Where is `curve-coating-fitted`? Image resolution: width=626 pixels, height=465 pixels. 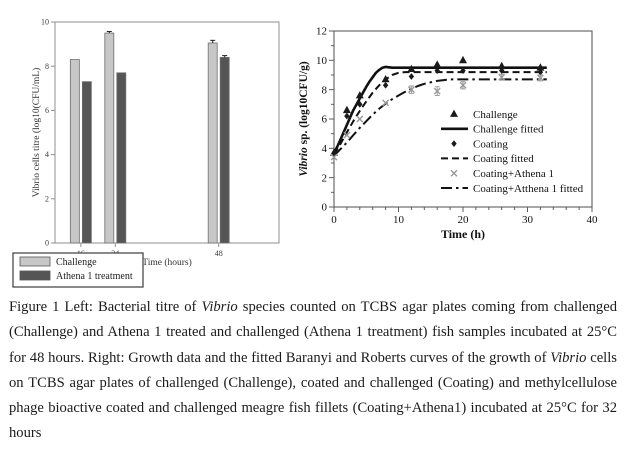 curve-coating-fitted is located at coordinates (440, 113).